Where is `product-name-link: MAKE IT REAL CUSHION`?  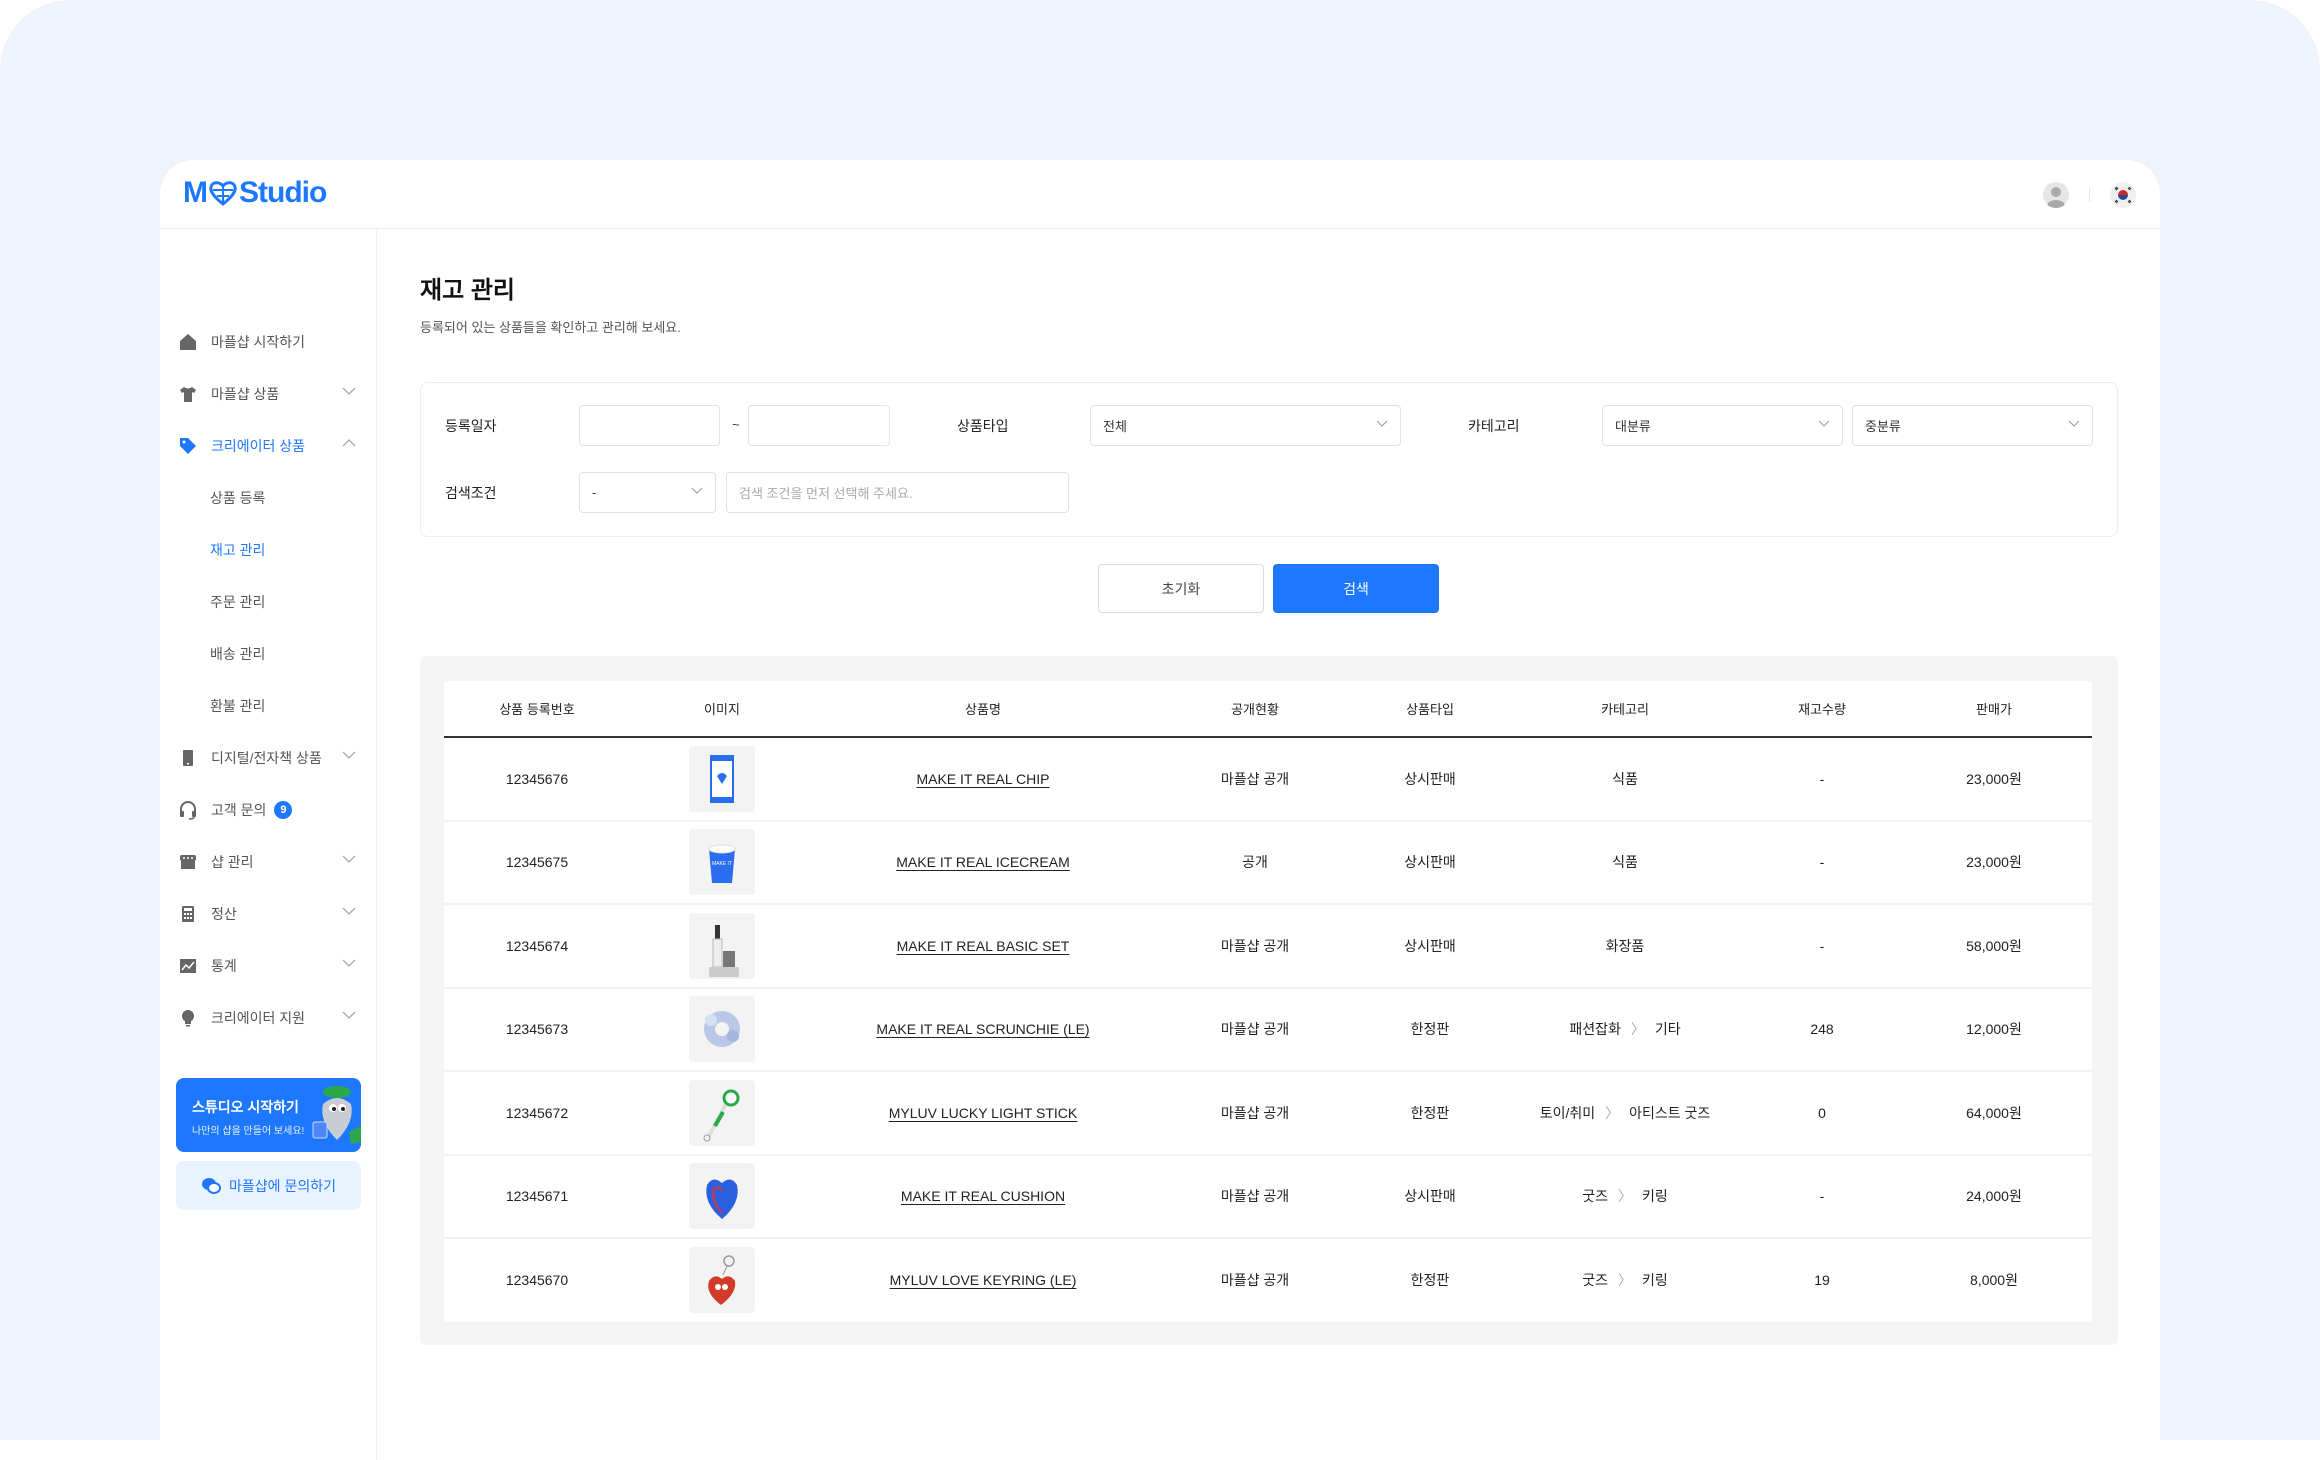 product-name-link: MAKE IT REAL CUSHION is located at coordinates (983, 1196).